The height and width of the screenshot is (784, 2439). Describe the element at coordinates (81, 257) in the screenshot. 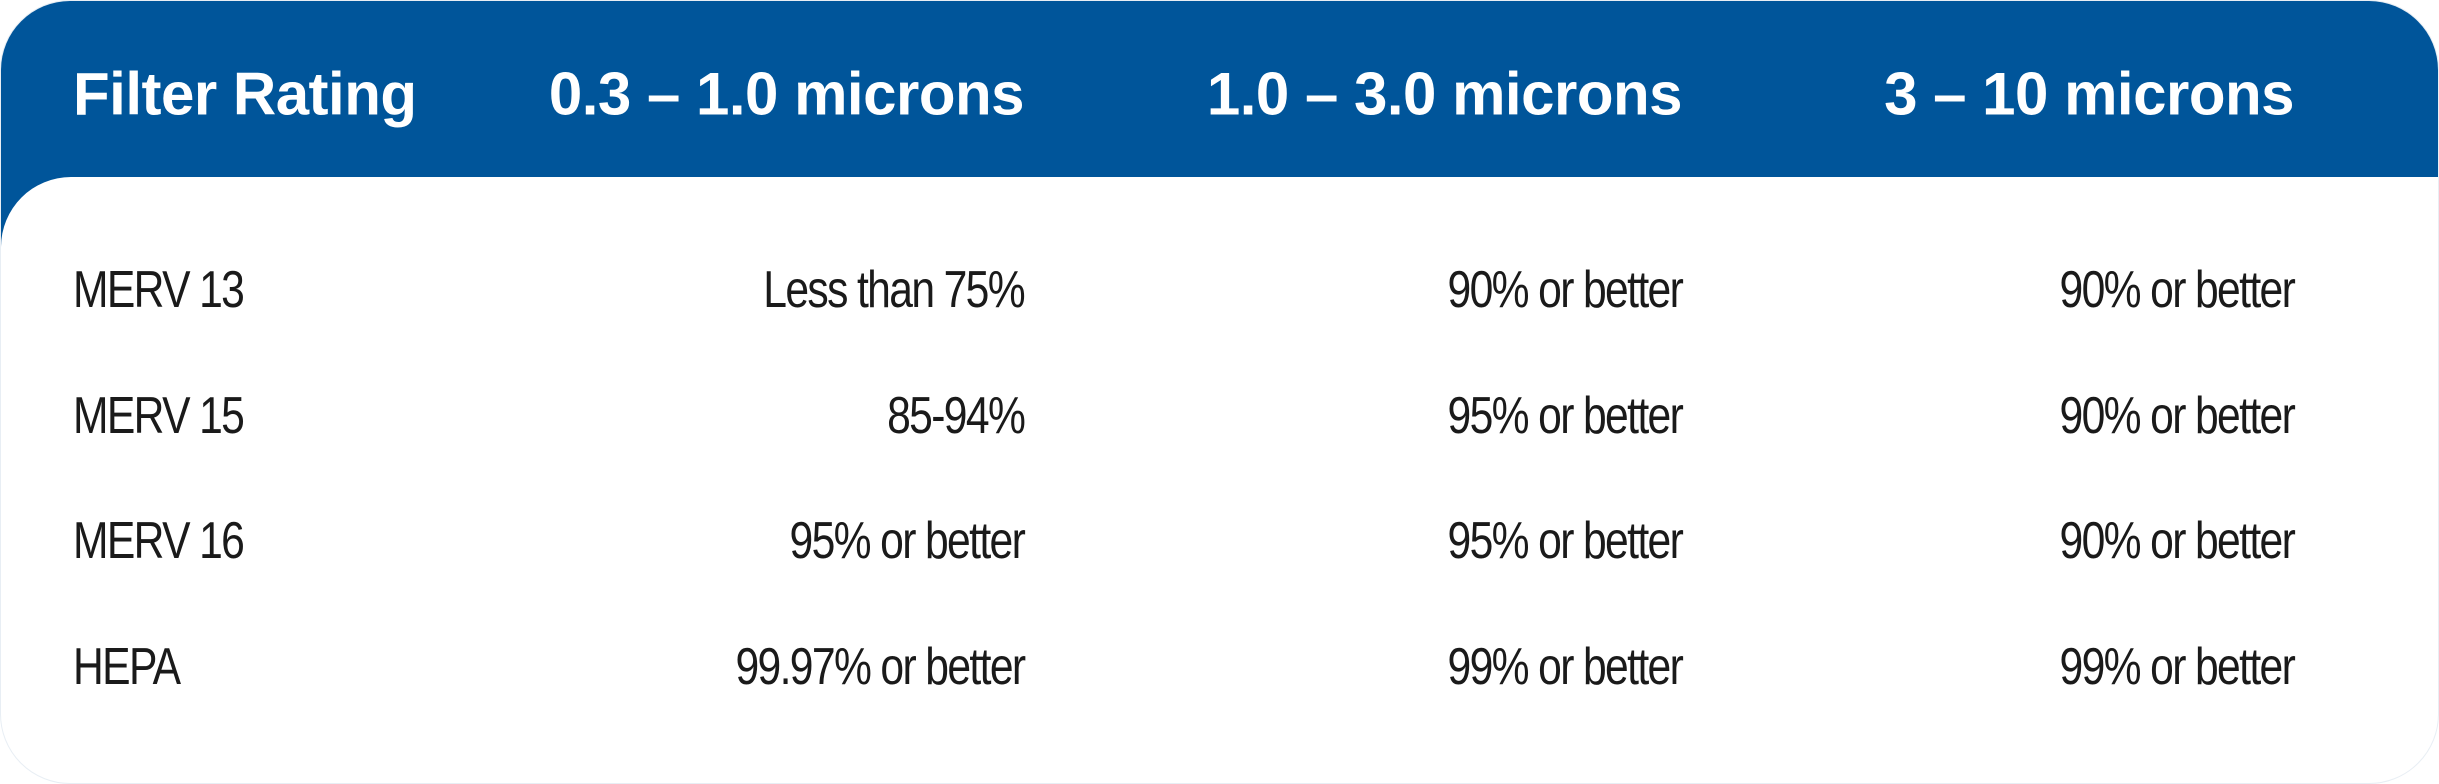

I see `corner-inner` at that location.